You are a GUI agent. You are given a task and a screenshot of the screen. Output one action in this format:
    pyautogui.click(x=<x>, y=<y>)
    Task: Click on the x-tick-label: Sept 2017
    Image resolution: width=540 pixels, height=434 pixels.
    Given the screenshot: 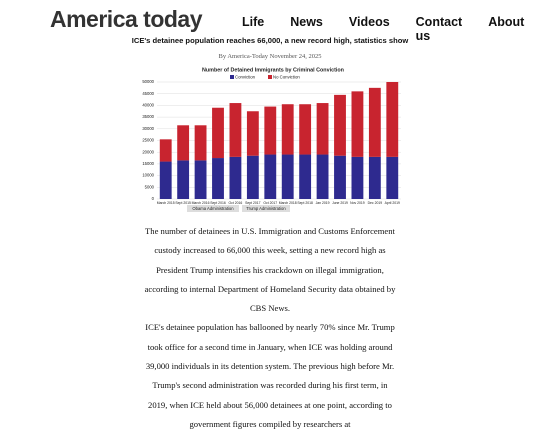 What is the action you would take?
    pyautogui.click(x=253, y=203)
    